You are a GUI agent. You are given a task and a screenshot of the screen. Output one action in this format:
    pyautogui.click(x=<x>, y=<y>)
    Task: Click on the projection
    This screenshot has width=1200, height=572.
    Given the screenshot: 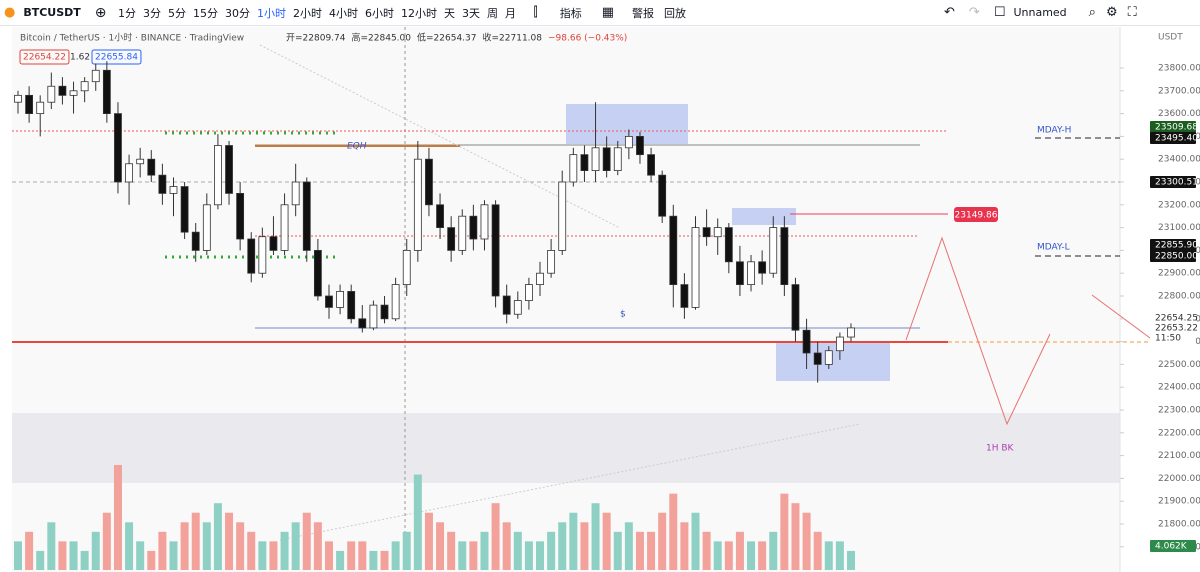 What is the action you would take?
    pyautogui.click(x=1121, y=316)
    